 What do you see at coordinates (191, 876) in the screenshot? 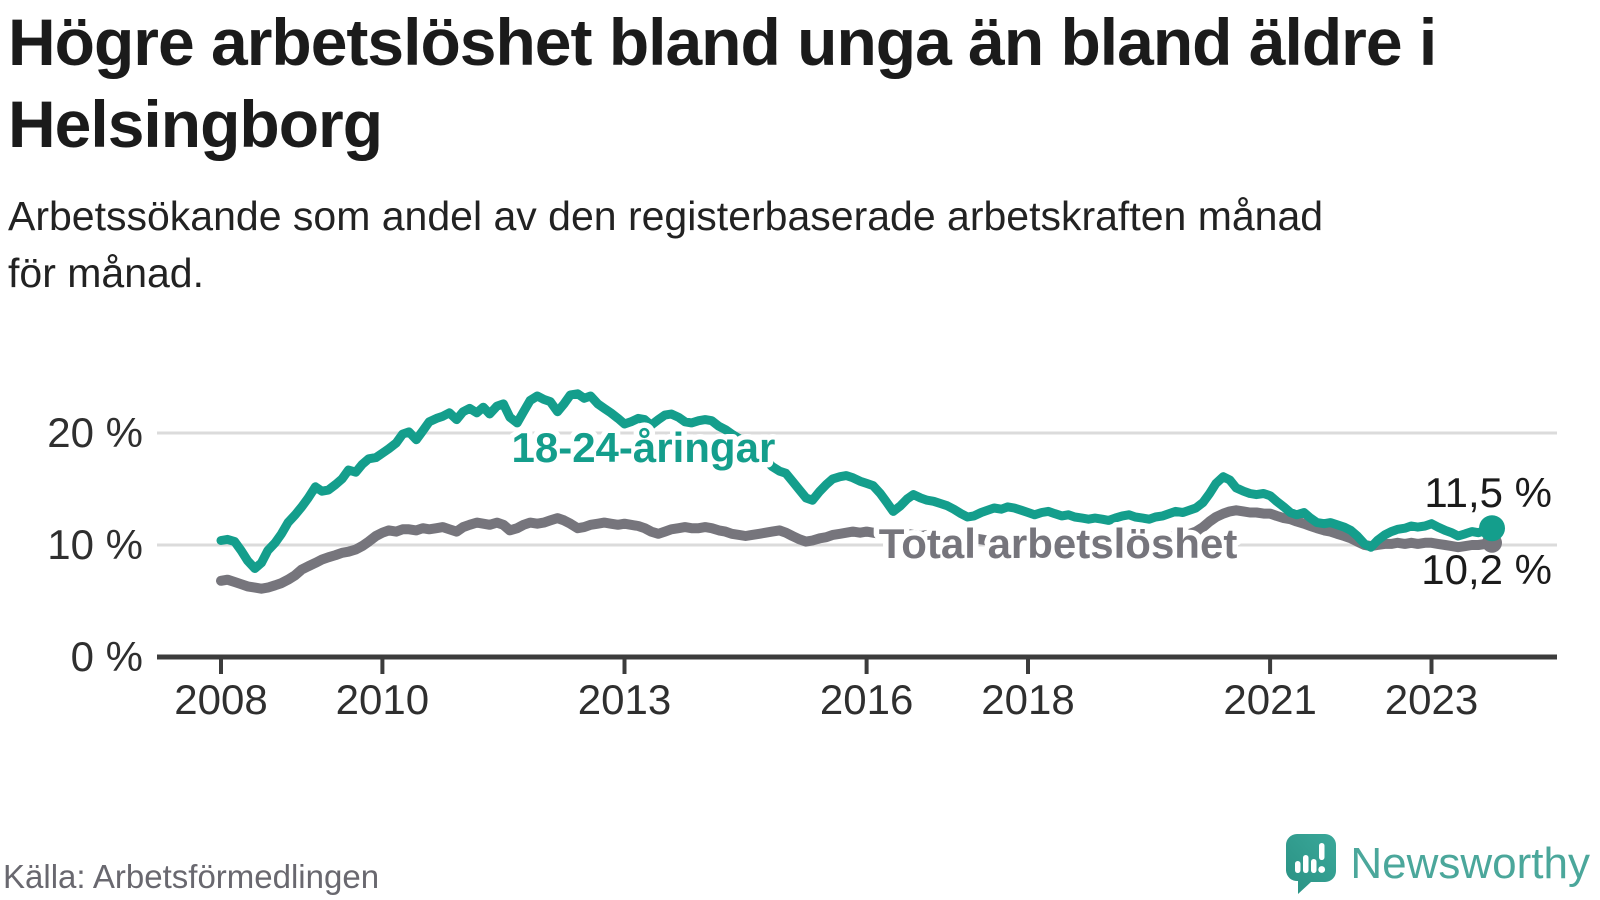
I see `source-note: Källa: Arbetsförmedlingen` at bounding box center [191, 876].